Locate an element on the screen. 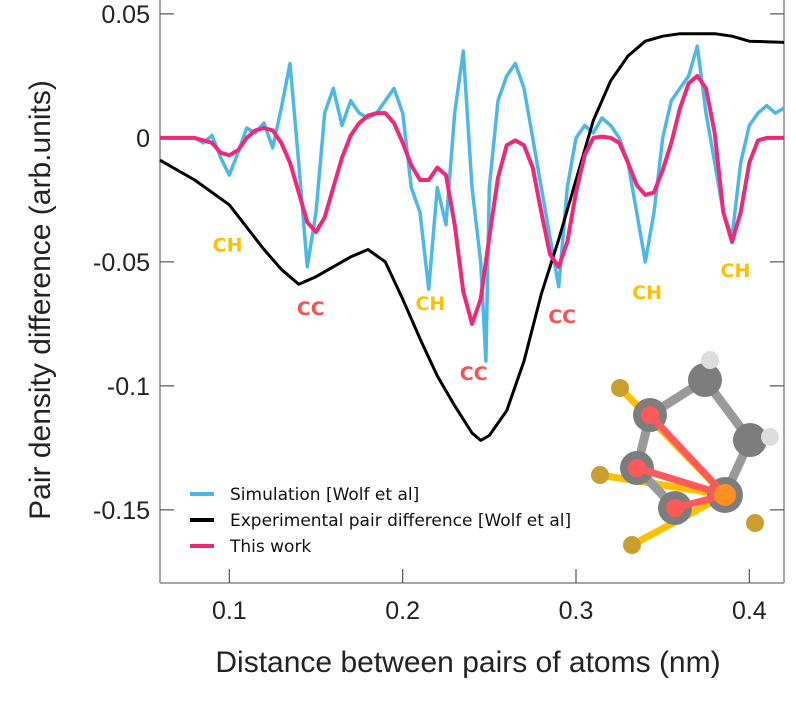  x-tick-label: 0.3 is located at coordinates (576, 611).